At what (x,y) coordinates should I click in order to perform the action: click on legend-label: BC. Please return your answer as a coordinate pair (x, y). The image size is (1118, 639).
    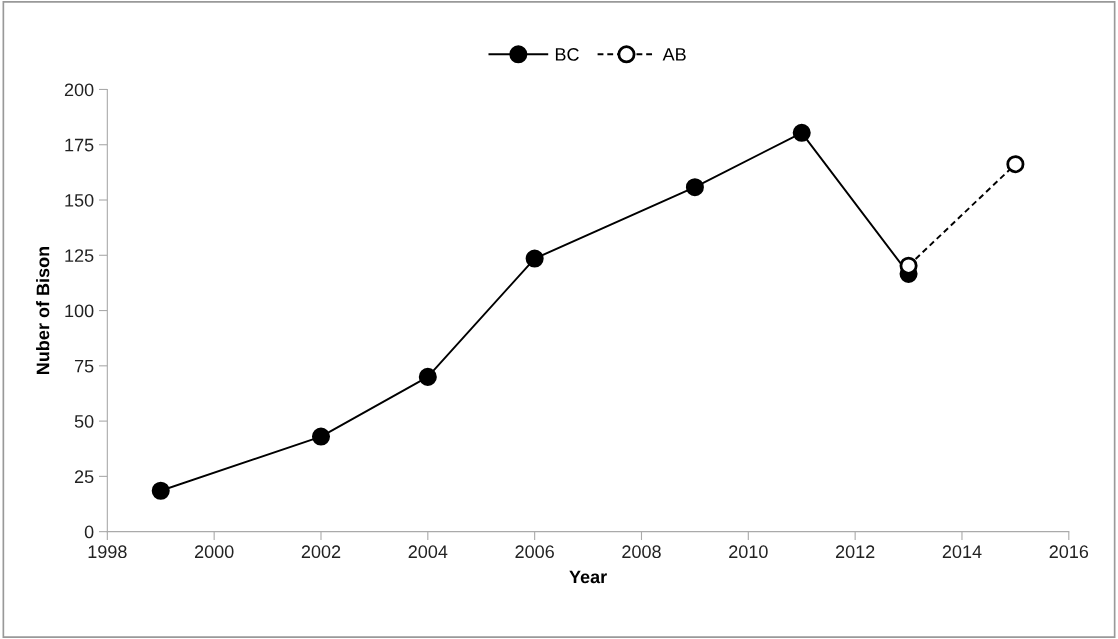
    Looking at the image, I should click on (567, 54).